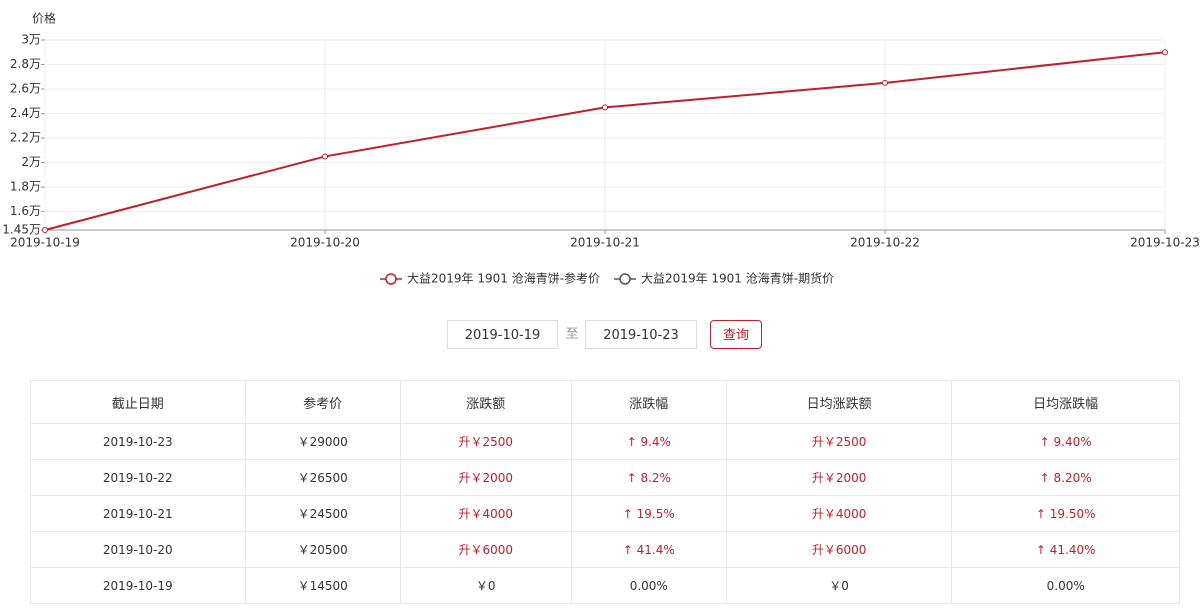  I want to click on table-cell: ￥26500, so click(322, 477).